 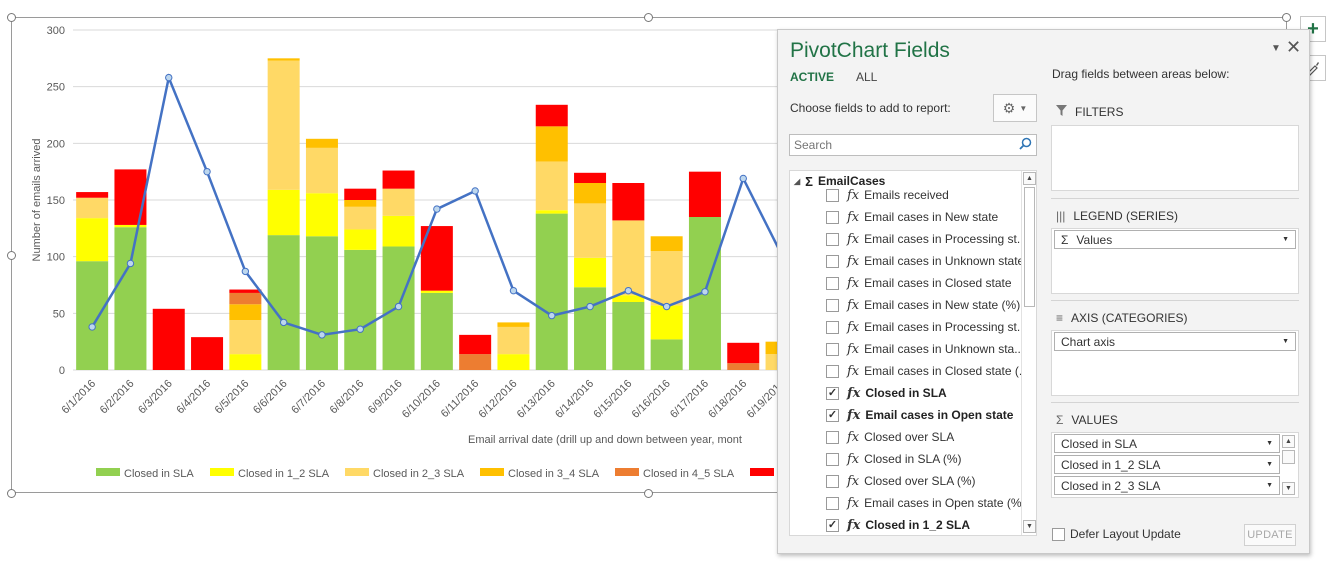 I want to click on field-group-emailcases: ◢ Σ EmailCases, so click(x=839, y=181).